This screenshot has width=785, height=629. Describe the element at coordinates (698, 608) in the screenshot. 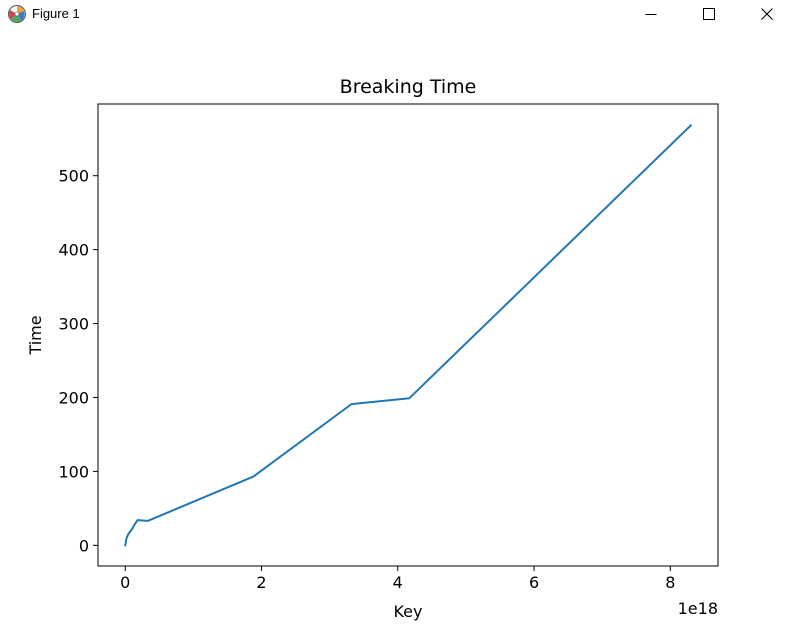

I see `x-axis-offset-text: 1e18` at that location.